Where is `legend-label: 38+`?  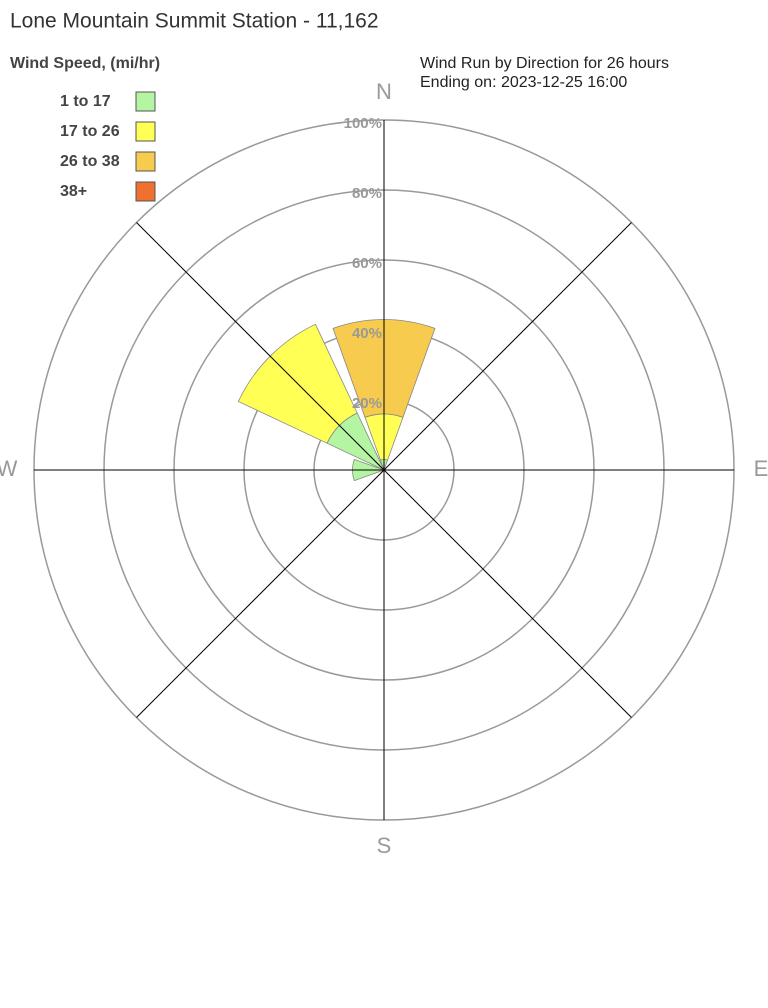 legend-label: 38+ is located at coordinates (73, 191).